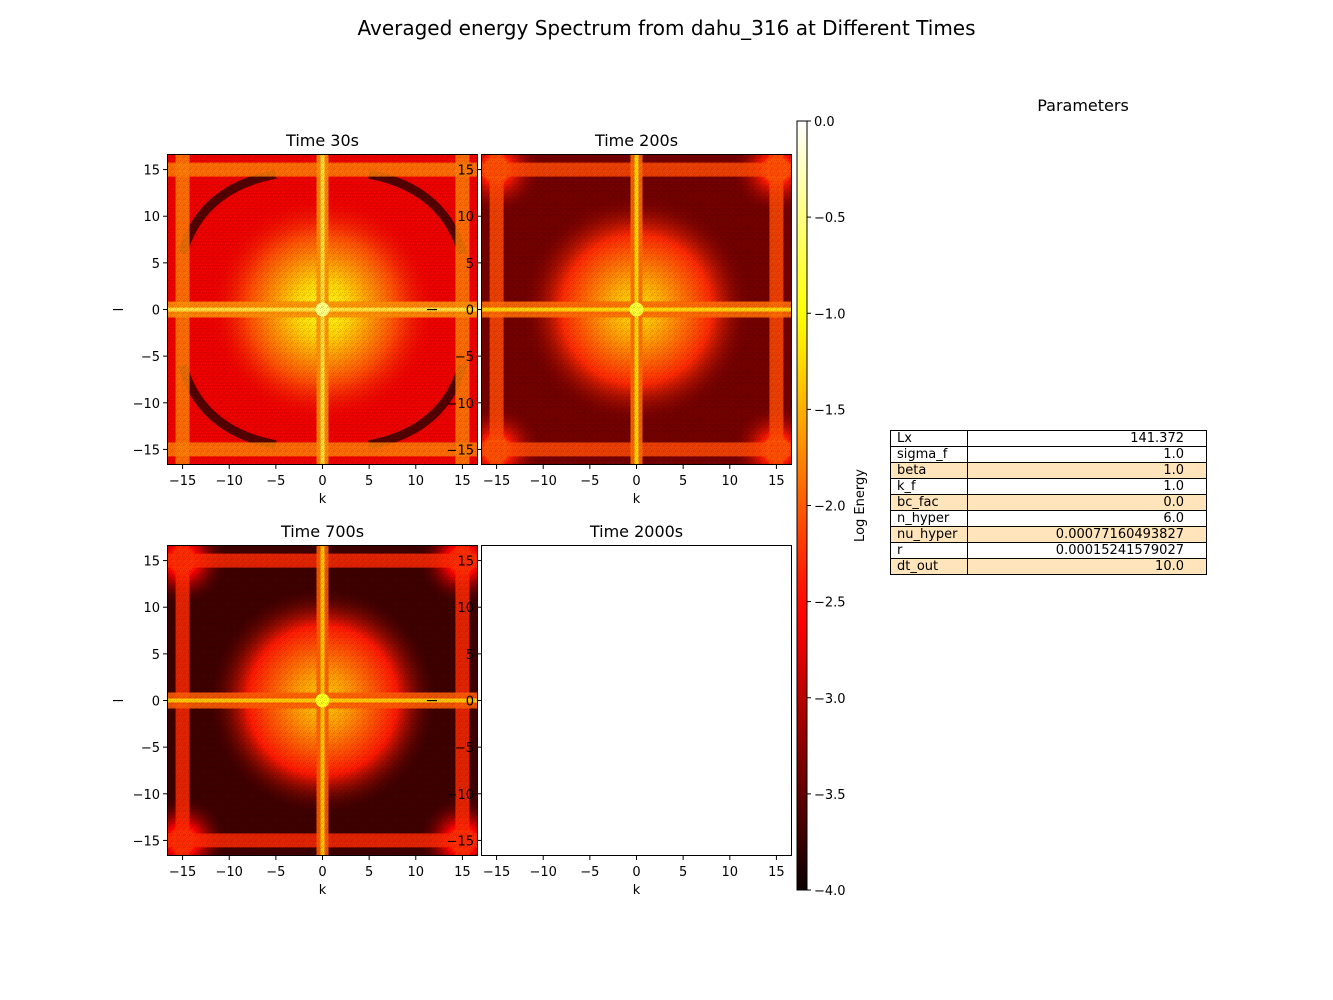  Describe the element at coordinates (1048, 566) in the screenshot. I see `parameter-row: dt_out 10.0` at that location.